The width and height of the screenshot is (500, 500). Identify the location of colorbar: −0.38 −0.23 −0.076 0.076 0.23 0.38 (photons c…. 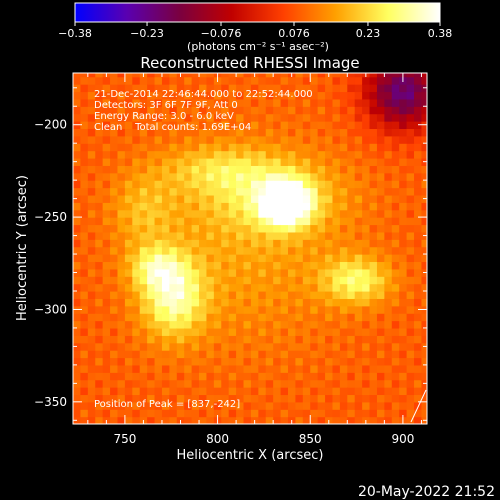
(255, 27).